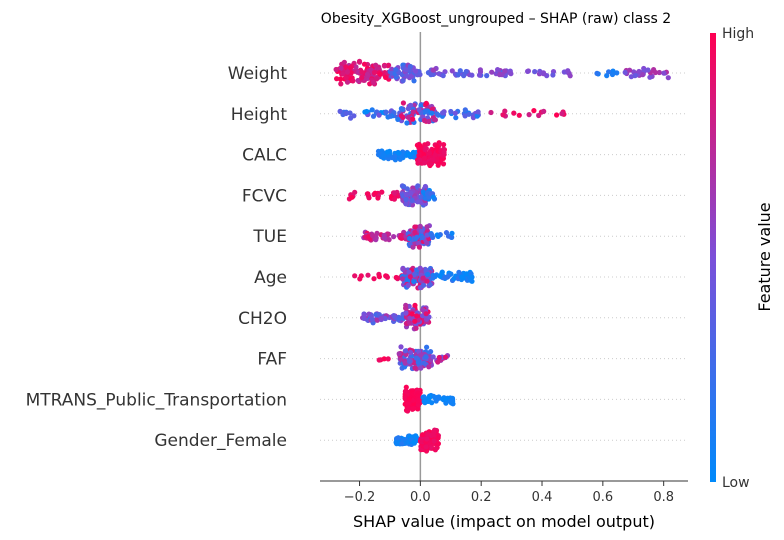 Image resolution: width=784 pixels, height=540 pixels. I want to click on x-tick-label: 0.2, so click(481, 497).